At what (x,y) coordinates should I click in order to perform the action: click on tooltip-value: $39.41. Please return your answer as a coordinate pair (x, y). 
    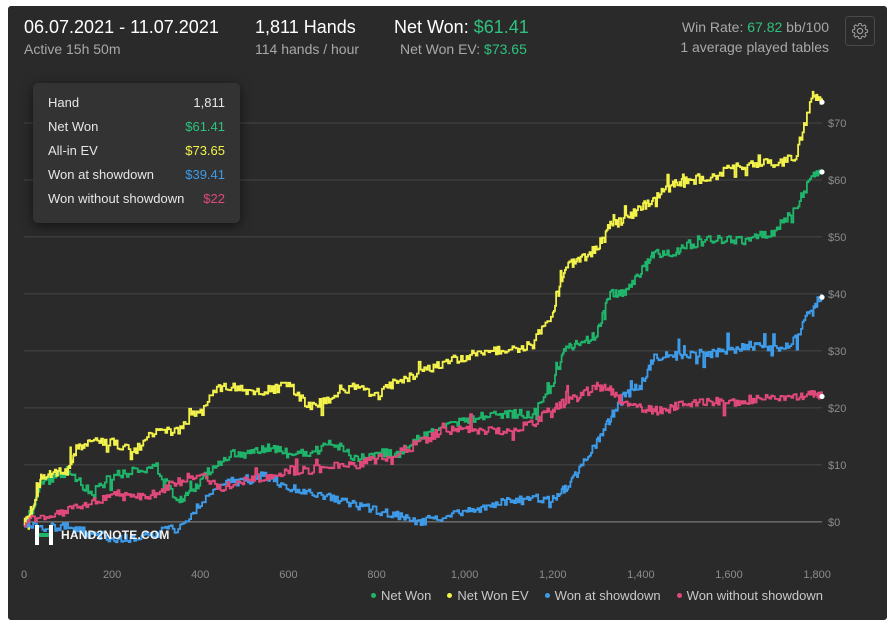
    Looking at the image, I should click on (205, 174).